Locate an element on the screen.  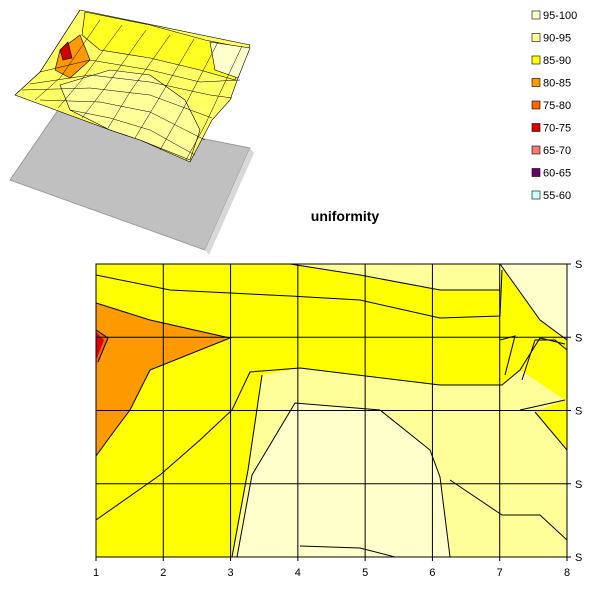
surface-mesh-lines is located at coordinates (128, 85).